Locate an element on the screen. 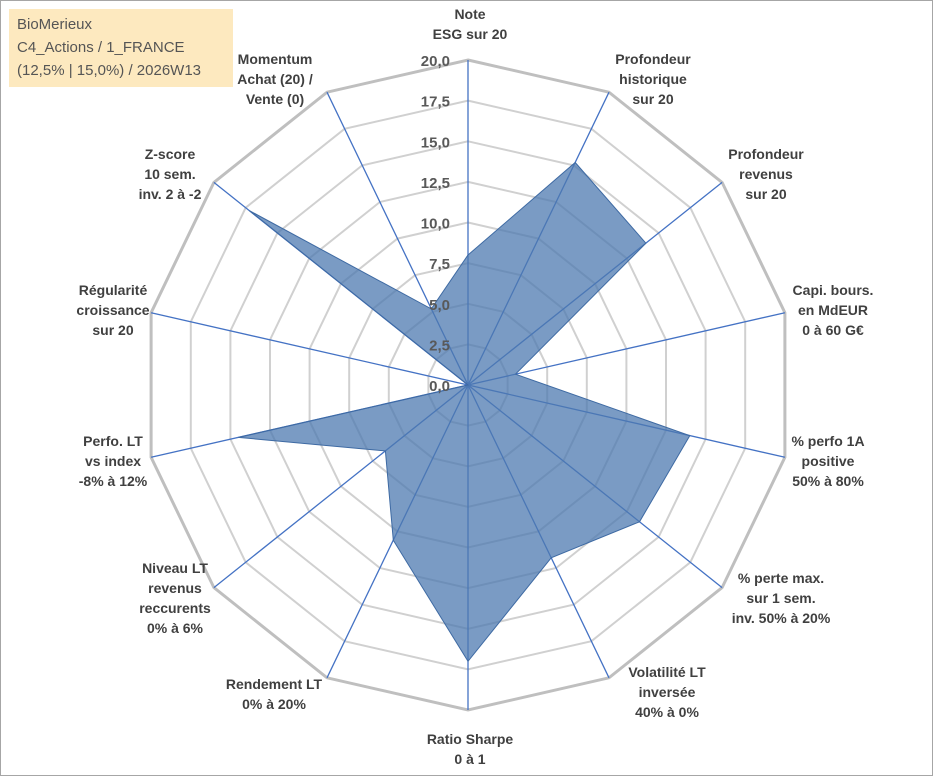 This screenshot has height=776, width=933. radial-tick-label: 7,5 is located at coordinates (439, 264).